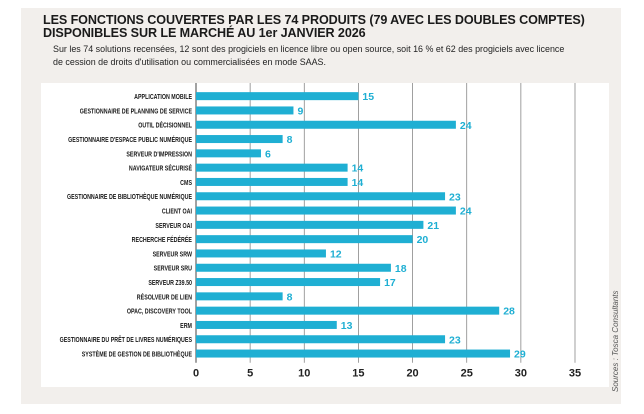  I want to click on x-tick-label: 25, so click(467, 374).